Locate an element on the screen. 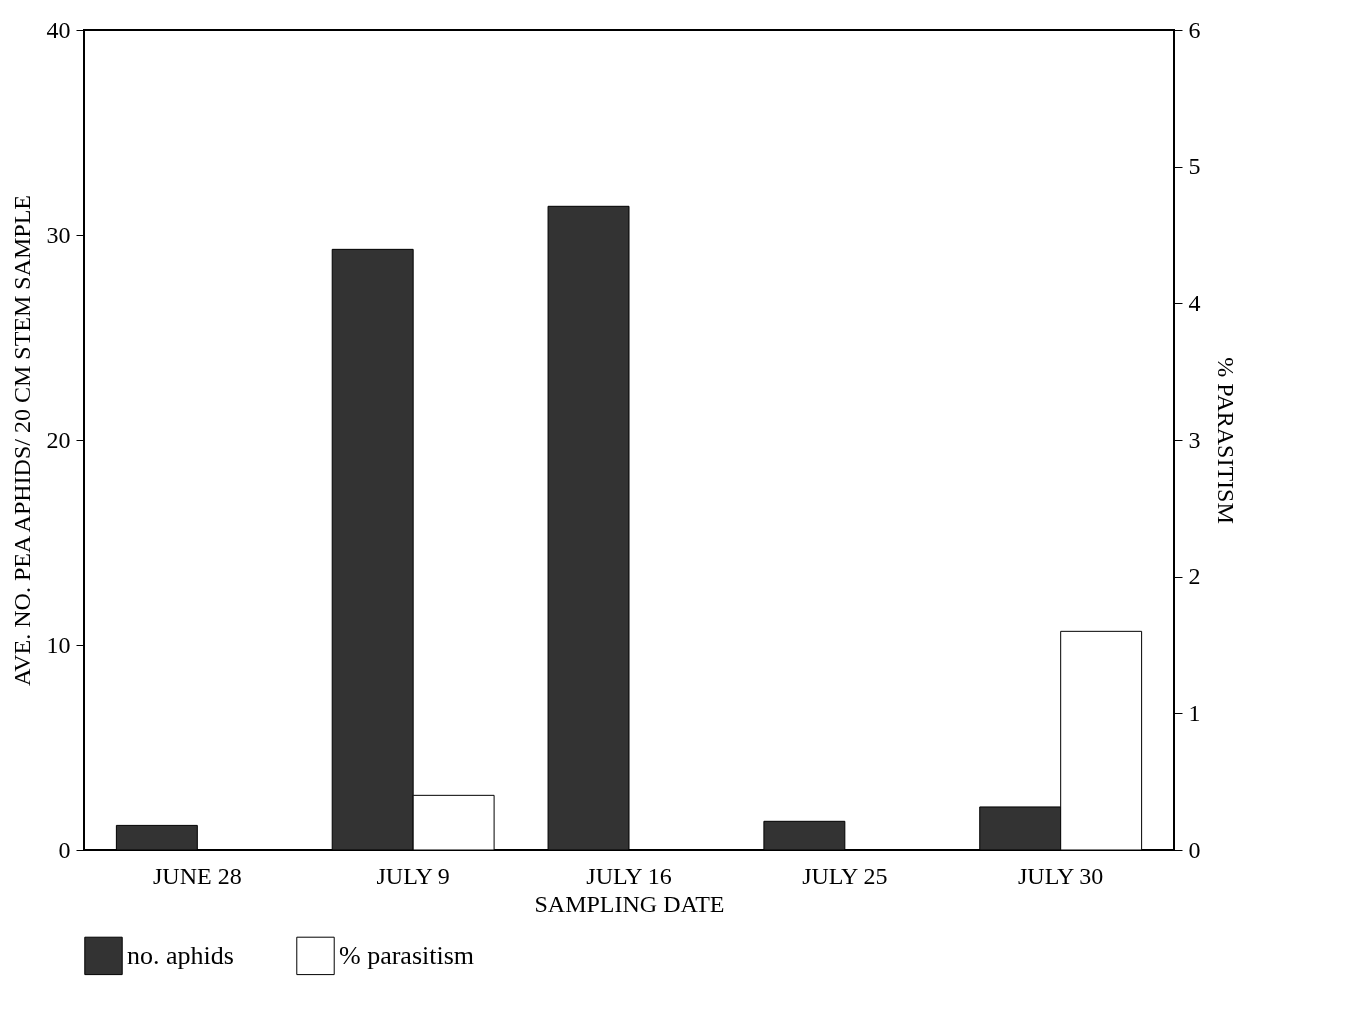  x-tick-label: JULY 16 is located at coordinates (629, 875).